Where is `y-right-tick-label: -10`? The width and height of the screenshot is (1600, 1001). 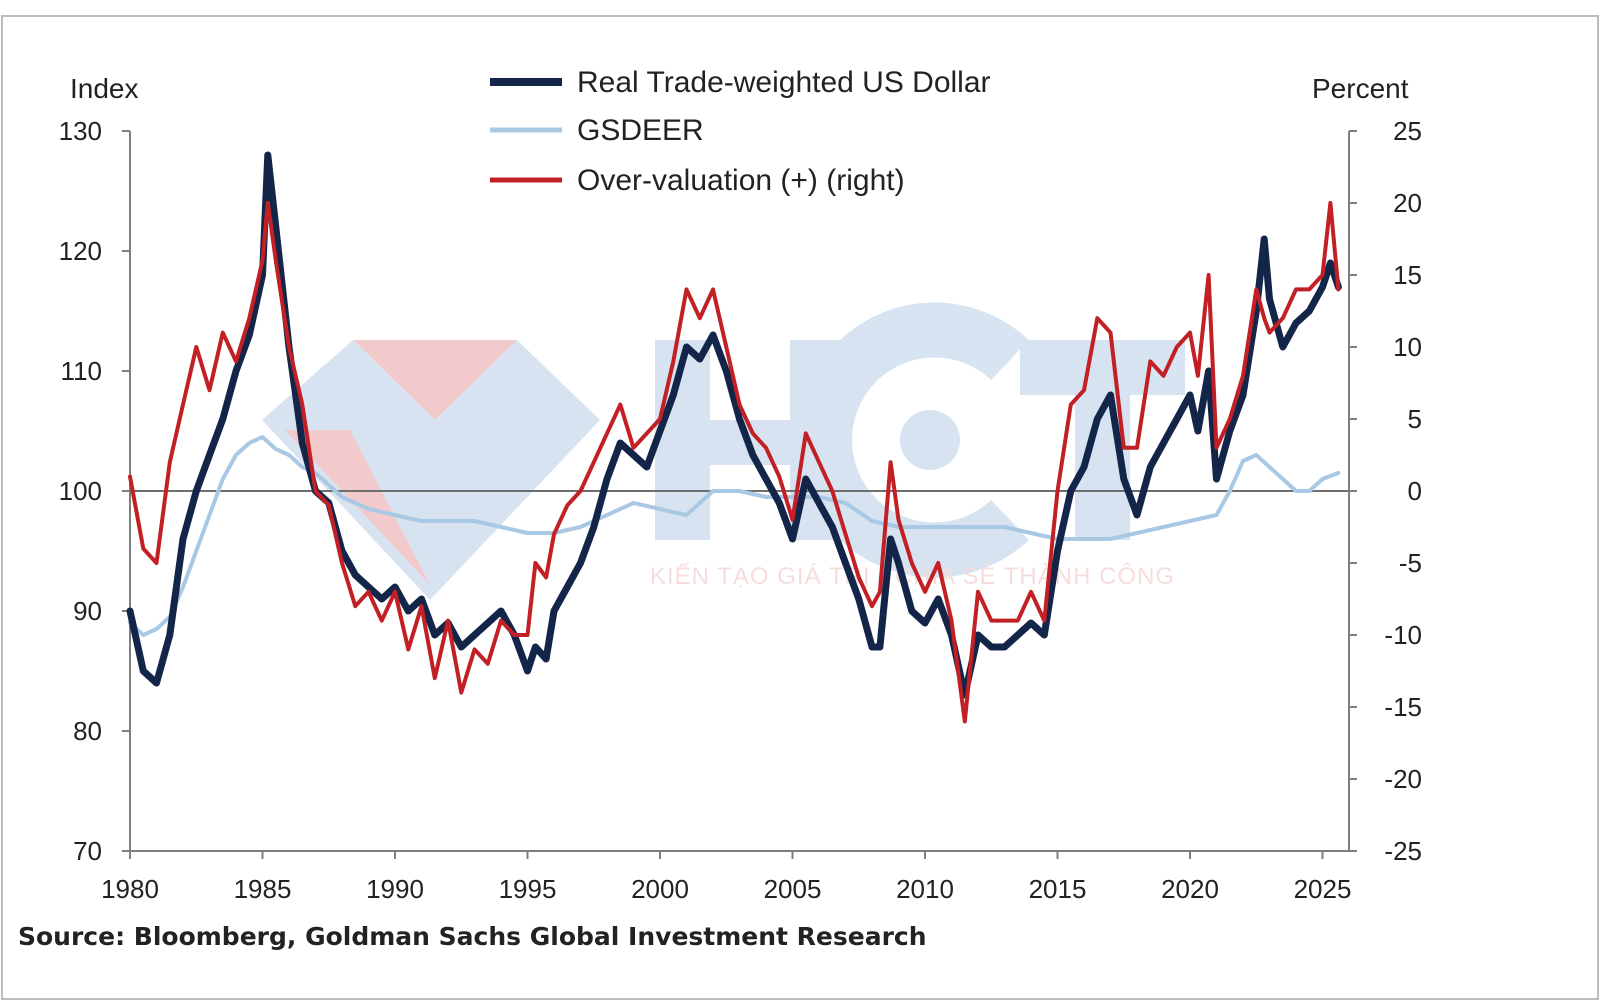
y-right-tick-label: -10 is located at coordinates (1403, 635).